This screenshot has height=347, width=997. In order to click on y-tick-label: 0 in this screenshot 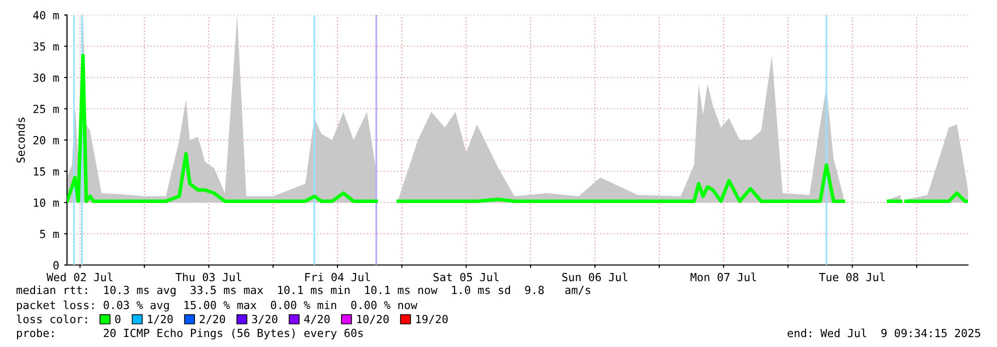, I will do `click(56, 265)`.